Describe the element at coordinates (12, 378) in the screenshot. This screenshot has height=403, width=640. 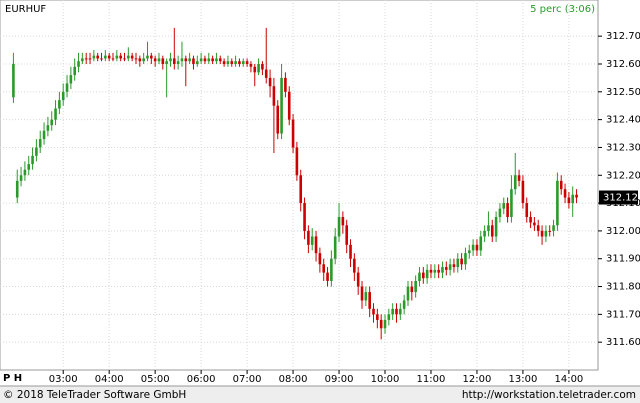
I see `period-selector: P H` at that location.